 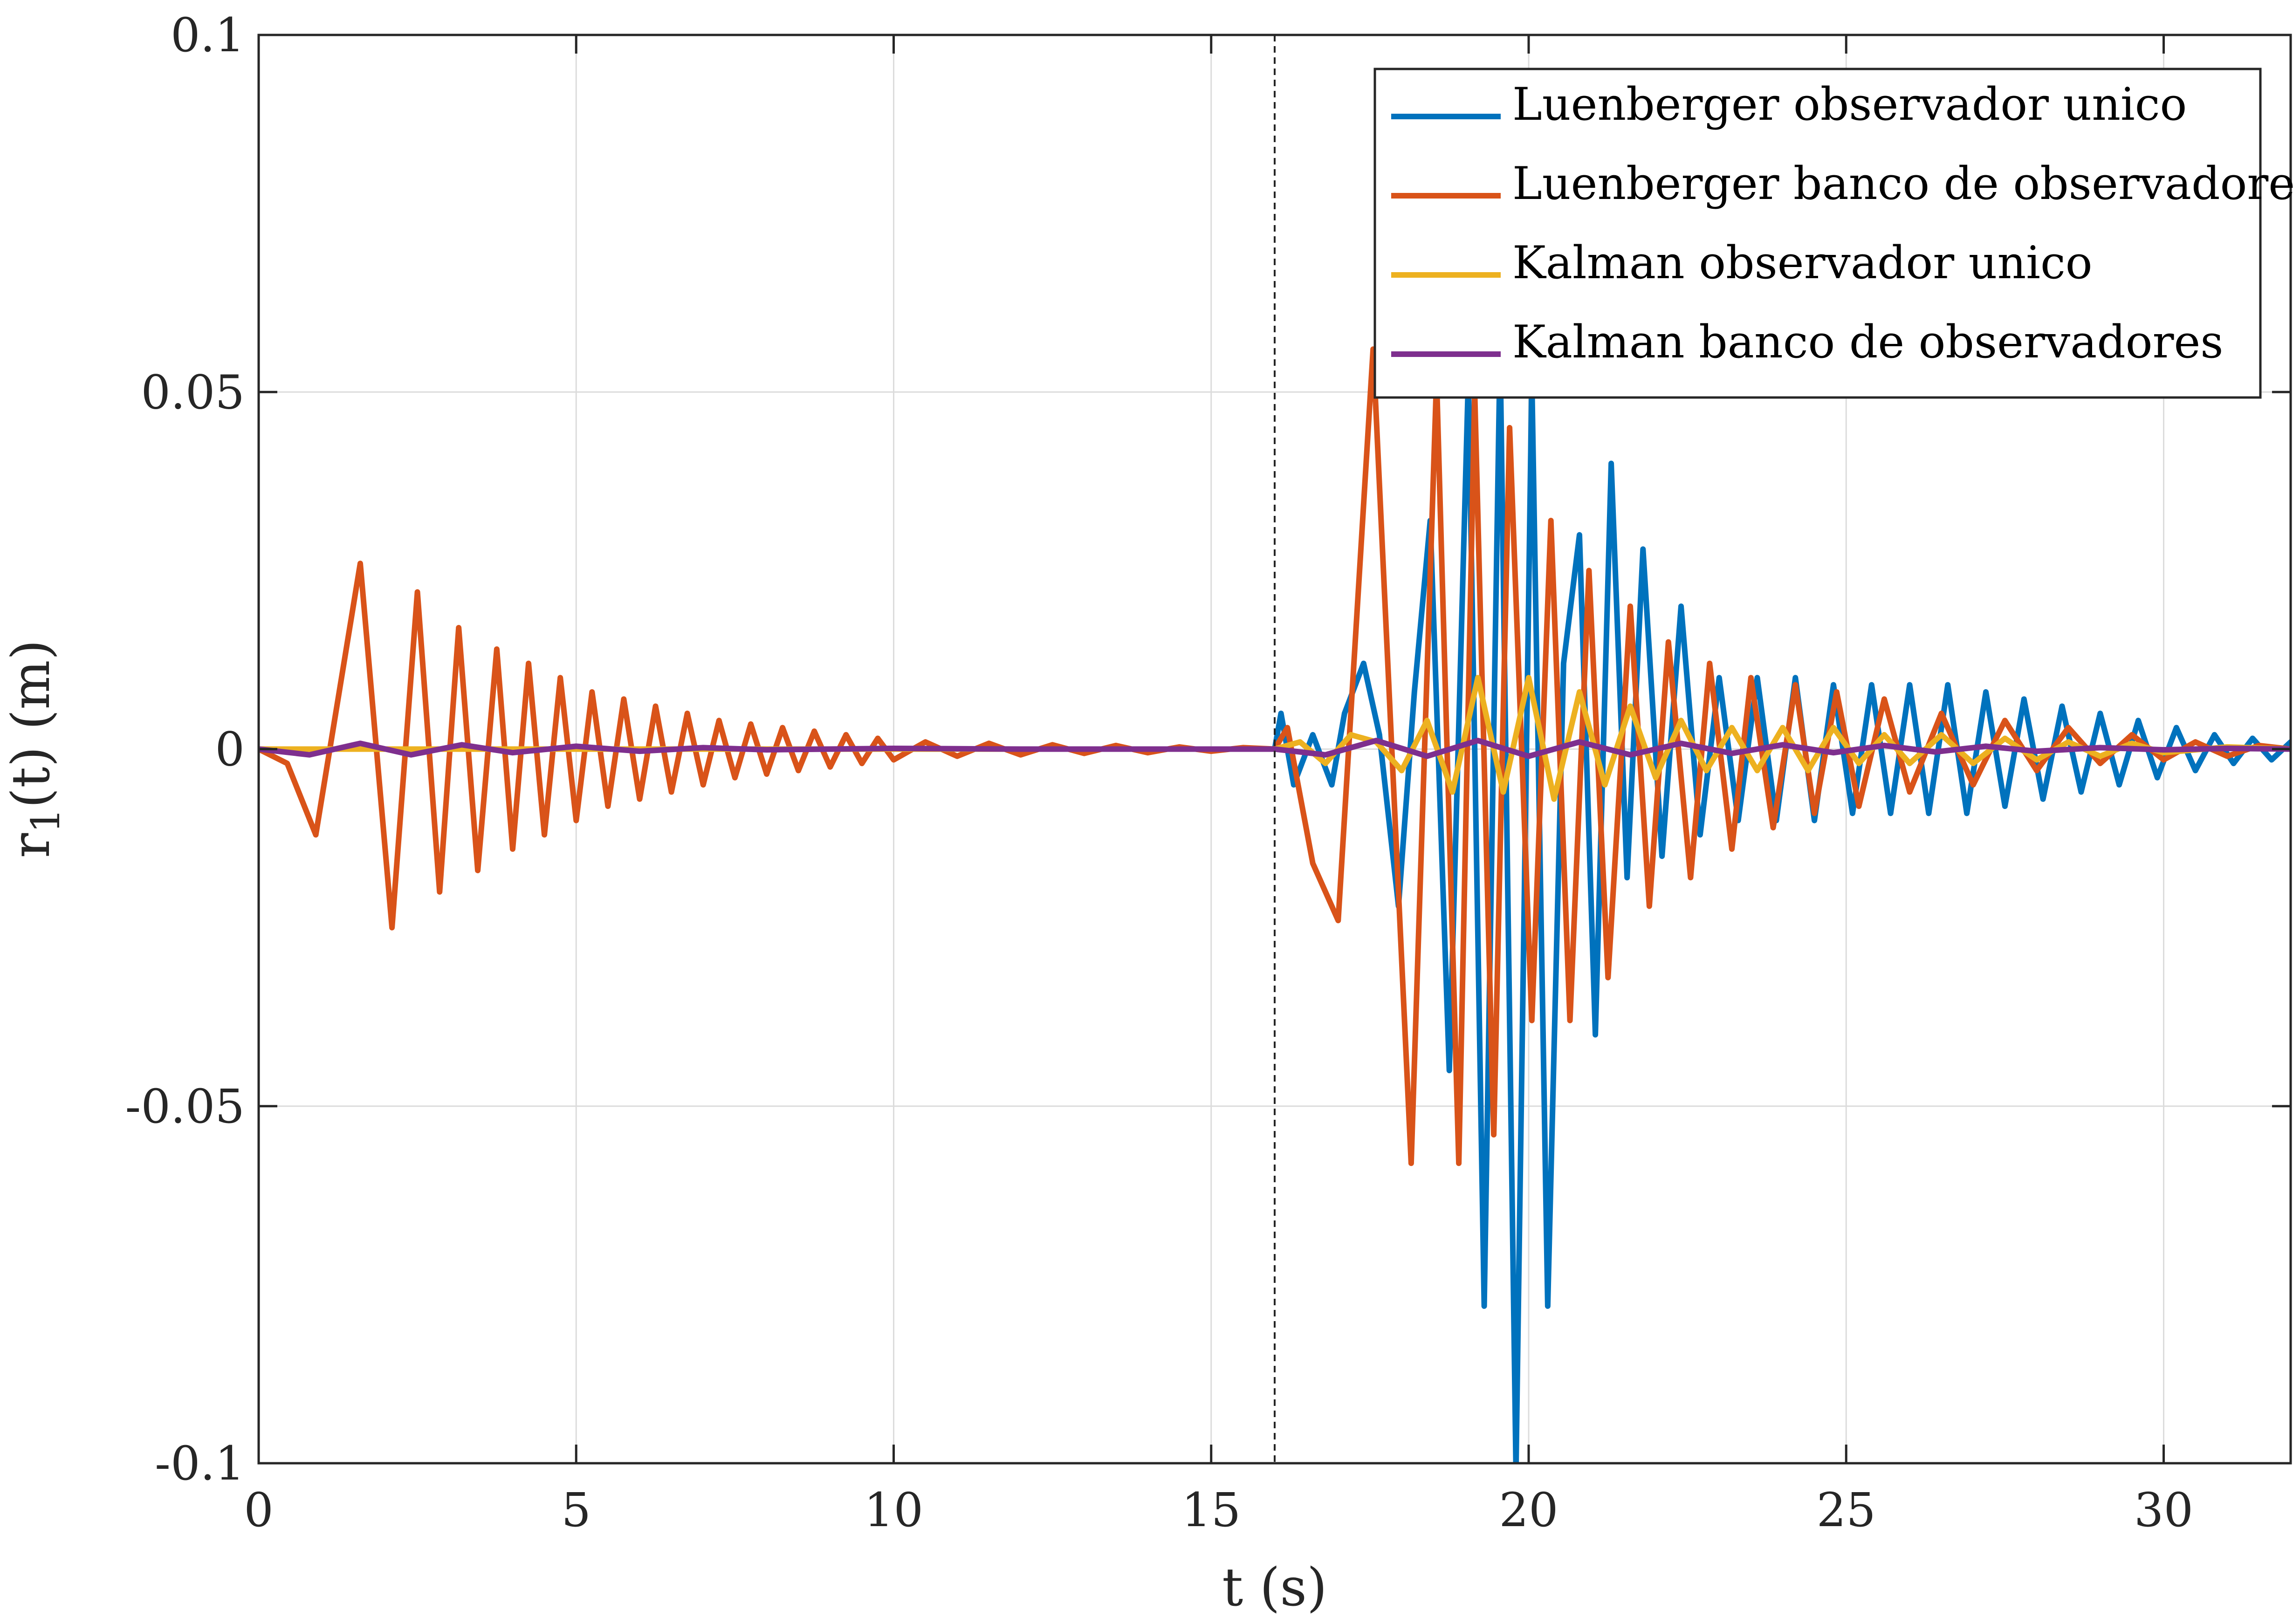 I want to click on y-tick-label: 0.05, so click(x=193, y=392).